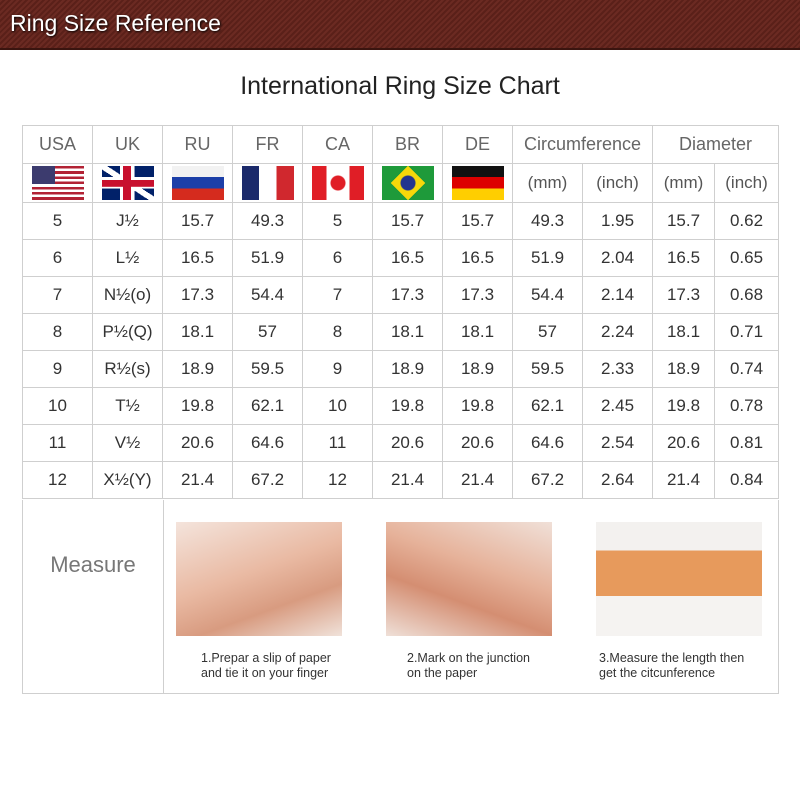  I want to click on table-cell: 1.95, so click(617, 221).